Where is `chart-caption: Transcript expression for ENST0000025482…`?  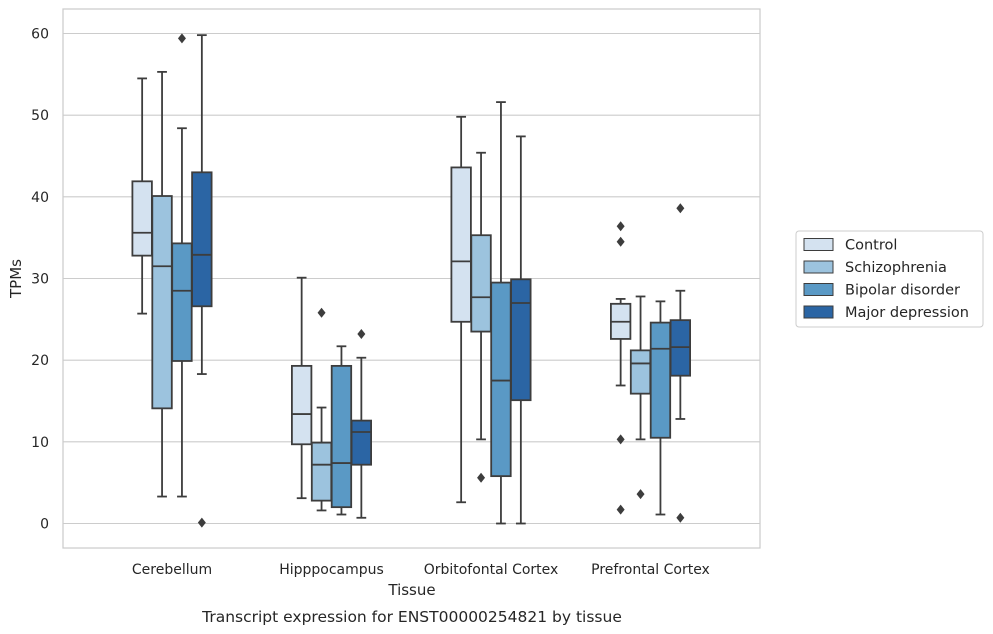
chart-caption: Transcript expression for ENST0000025482… is located at coordinates (411, 617).